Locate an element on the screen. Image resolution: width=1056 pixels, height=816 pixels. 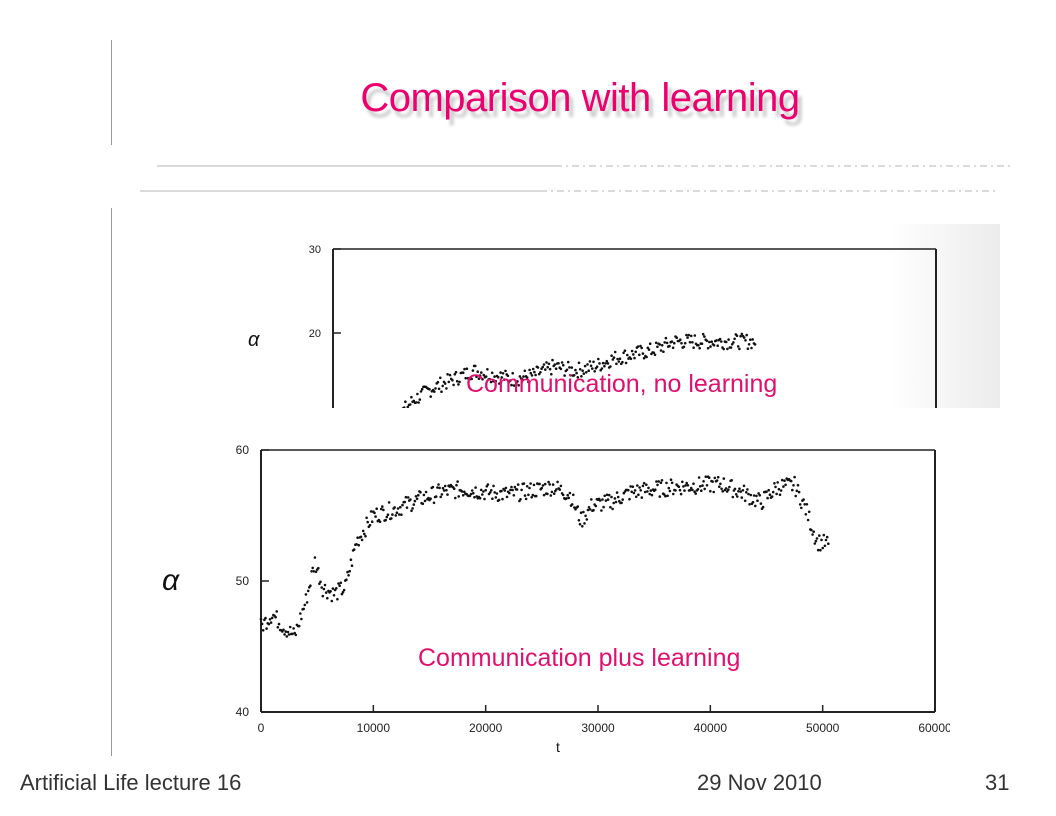
chart-top-ytick-label: 20 is located at coordinates (315, 334).